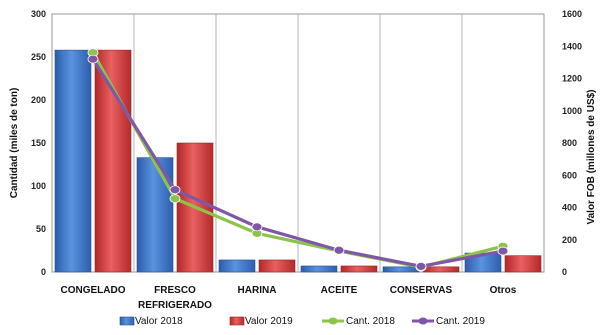 This screenshot has width=600, height=335. What do you see at coordinates (237, 321) in the screenshot?
I see `legend-swatch-valor-2019` at bounding box center [237, 321].